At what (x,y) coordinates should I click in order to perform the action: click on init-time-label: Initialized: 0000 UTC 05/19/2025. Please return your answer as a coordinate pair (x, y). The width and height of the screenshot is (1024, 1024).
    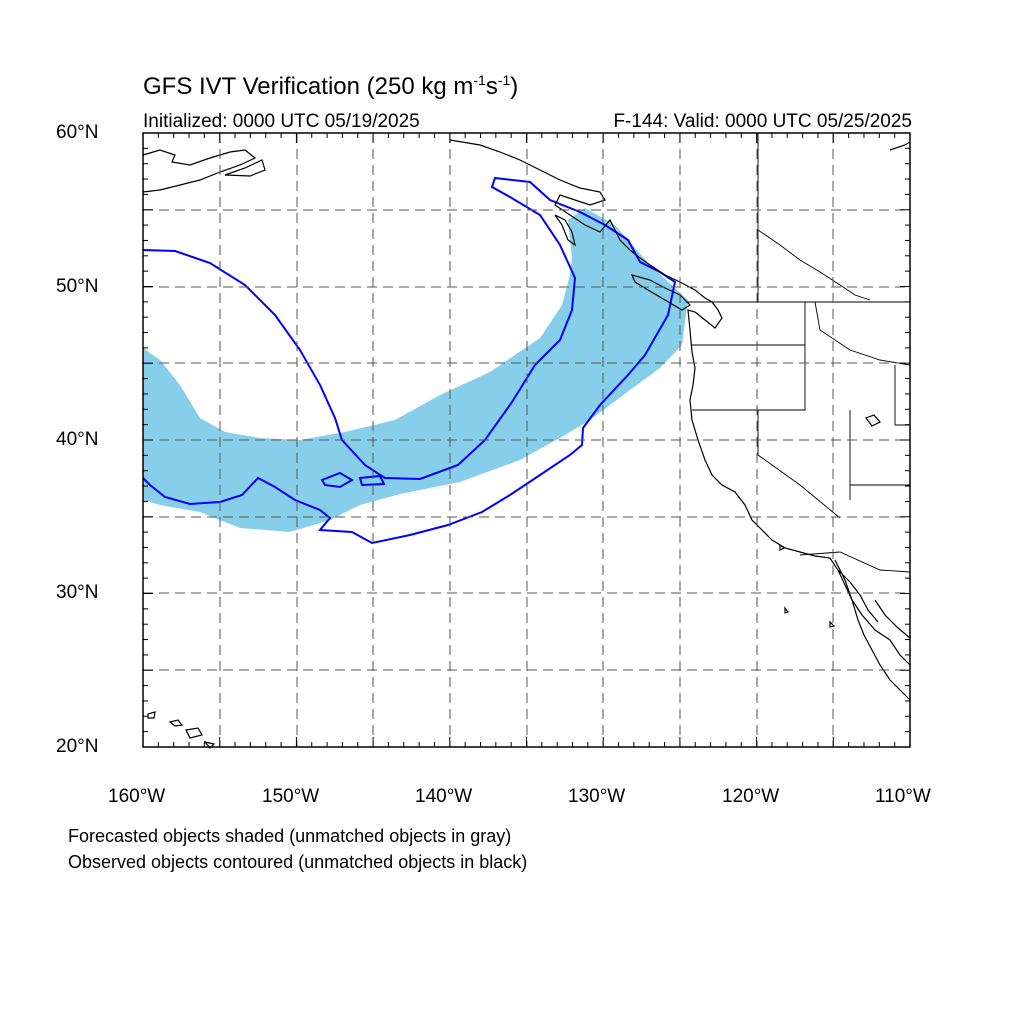
    Looking at the image, I should click on (281, 121).